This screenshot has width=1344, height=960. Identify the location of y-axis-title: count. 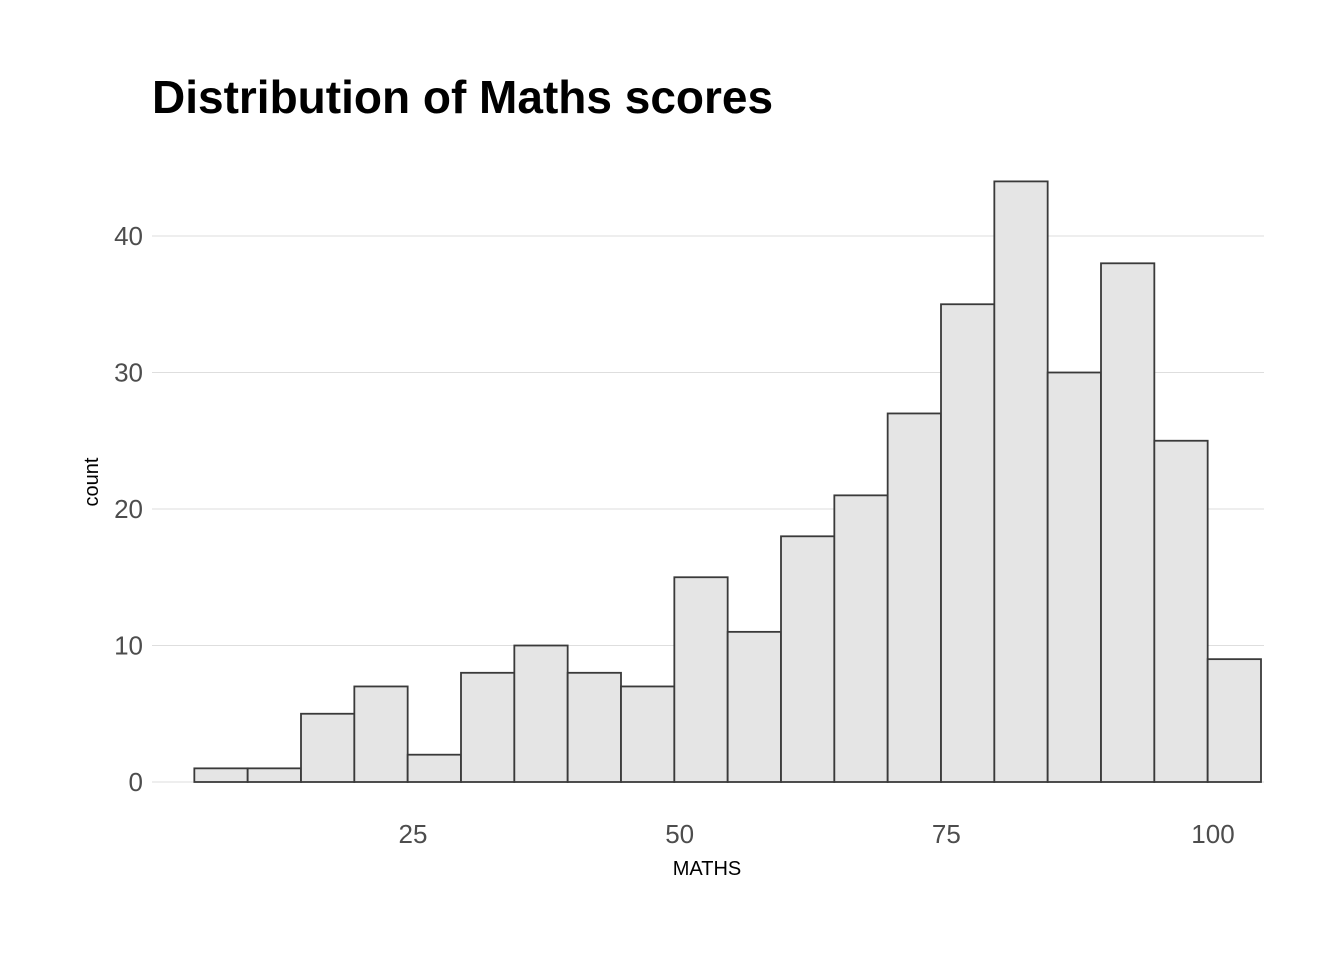
(92, 481).